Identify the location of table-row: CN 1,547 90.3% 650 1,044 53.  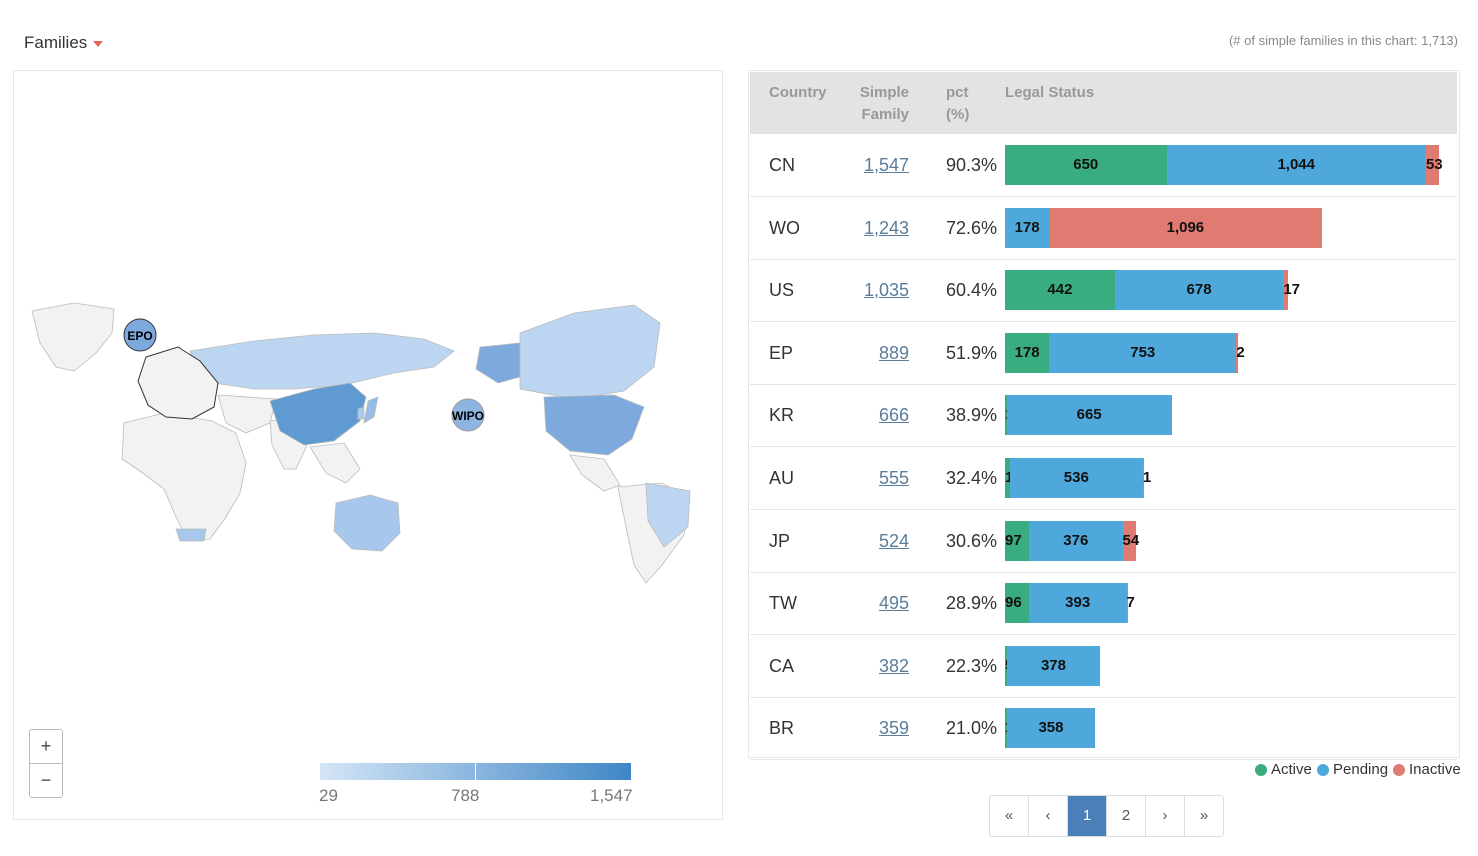
(1103, 165).